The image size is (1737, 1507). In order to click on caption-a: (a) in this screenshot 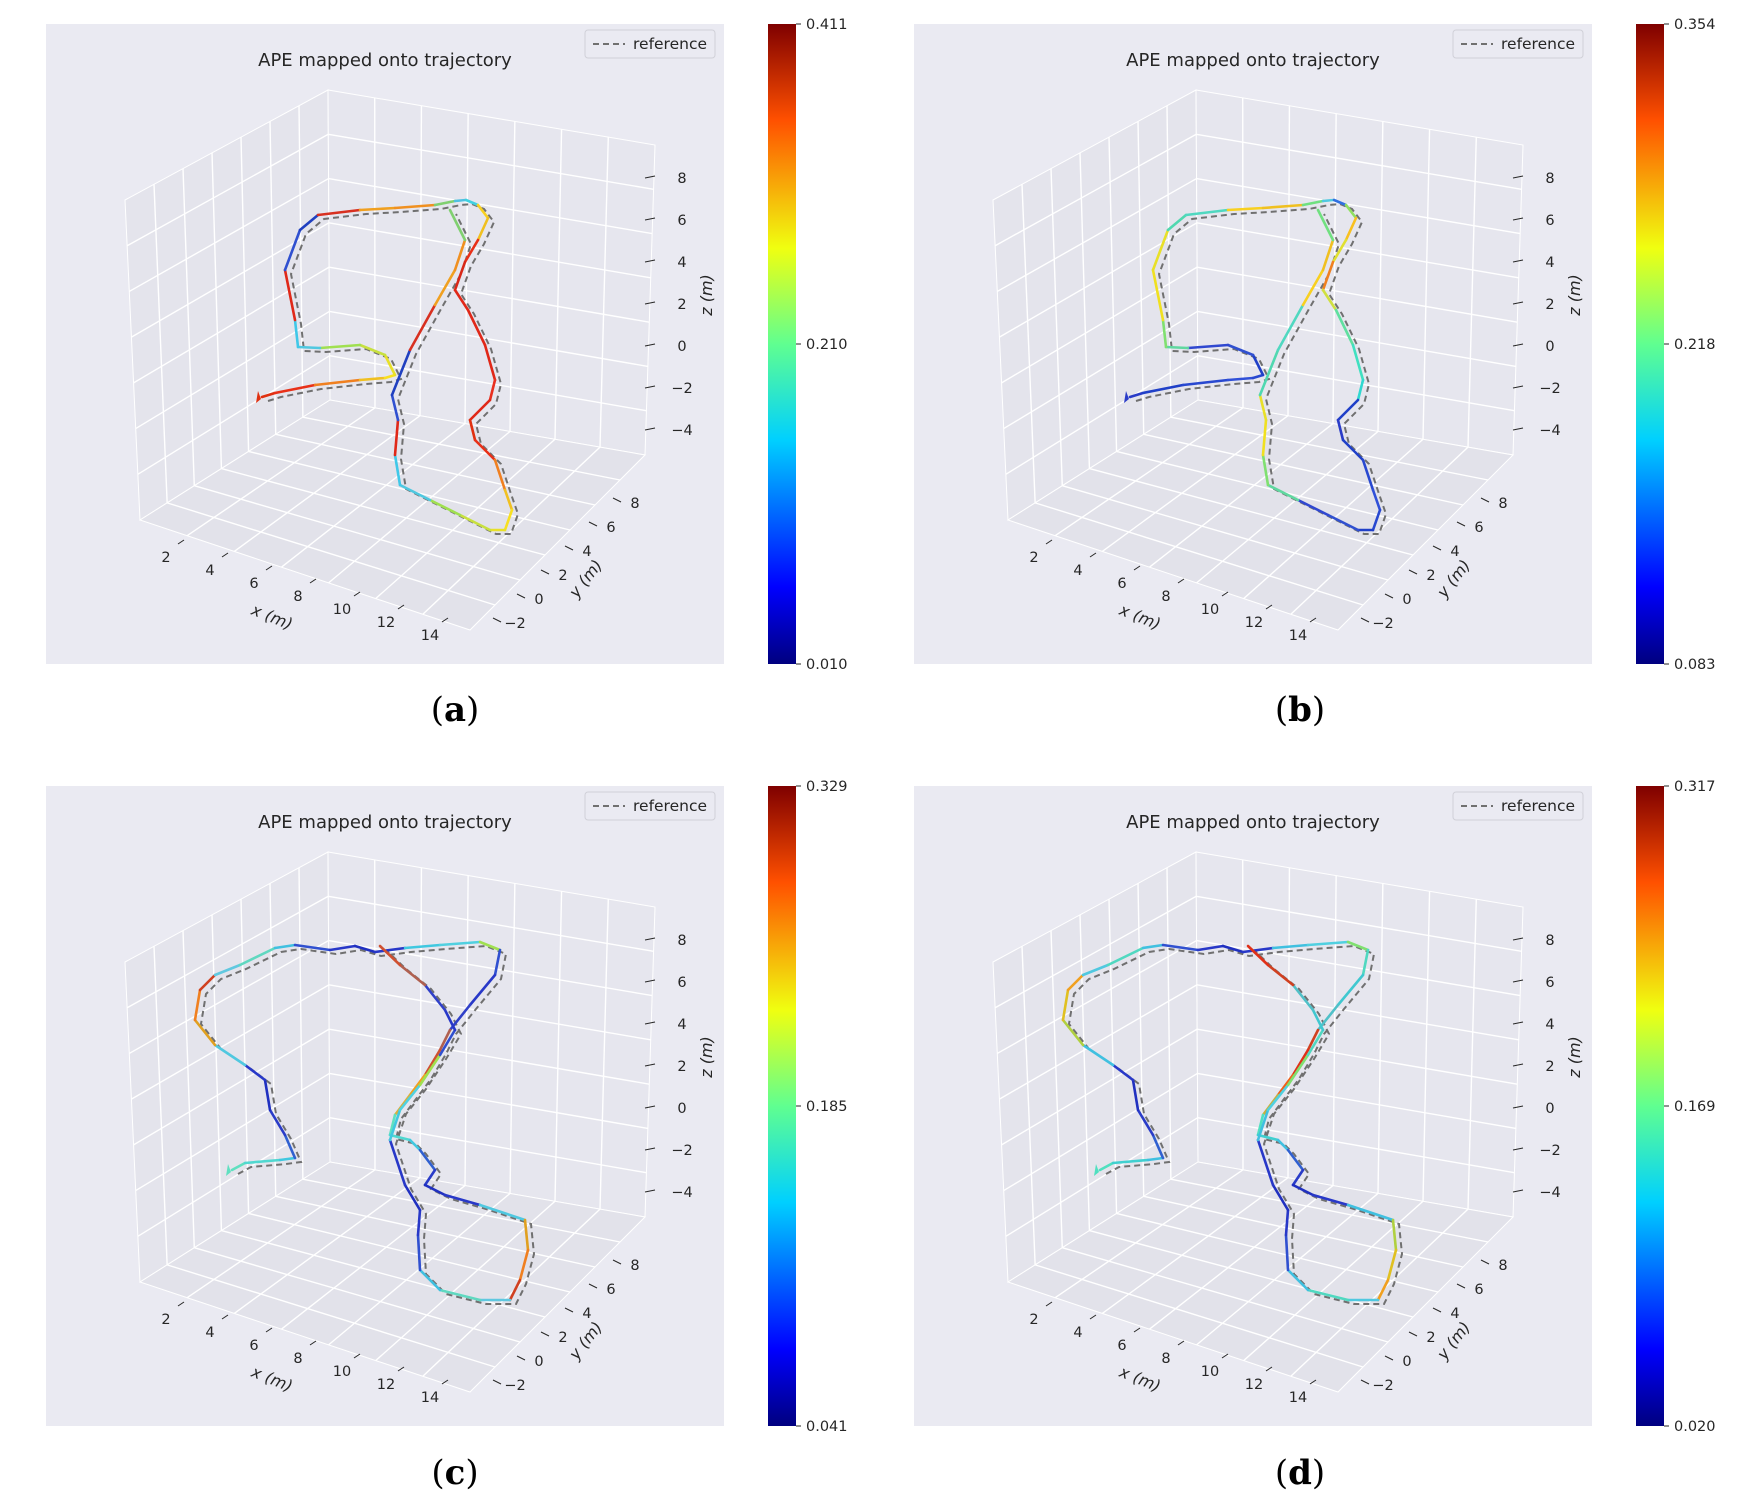, I will do `click(455, 710)`.